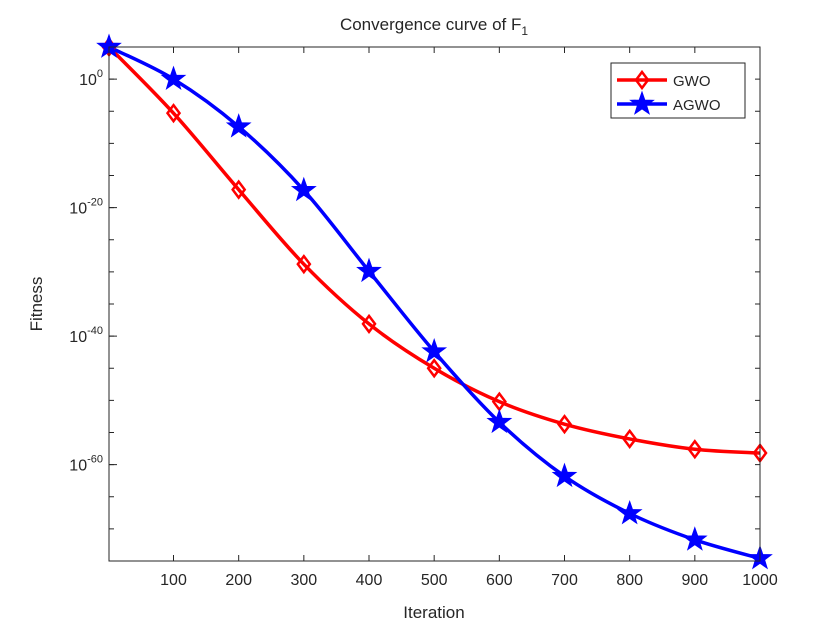 The image size is (840, 635). Describe the element at coordinates (697, 105) in the screenshot. I see `legend-label-agwo: AGWO` at that location.